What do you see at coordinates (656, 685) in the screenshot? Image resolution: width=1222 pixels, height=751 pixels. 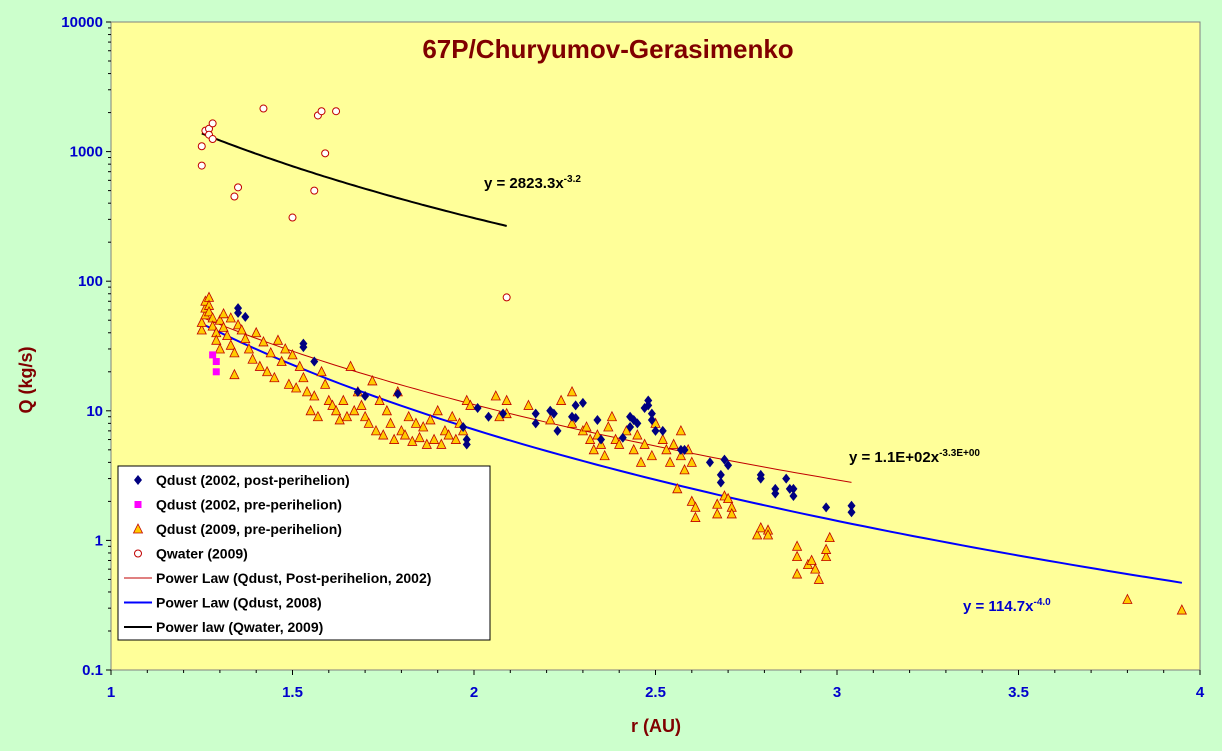 I see `x-ticks: 1 1.5 2 2.5 3 3.5 4` at bounding box center [656, 685].